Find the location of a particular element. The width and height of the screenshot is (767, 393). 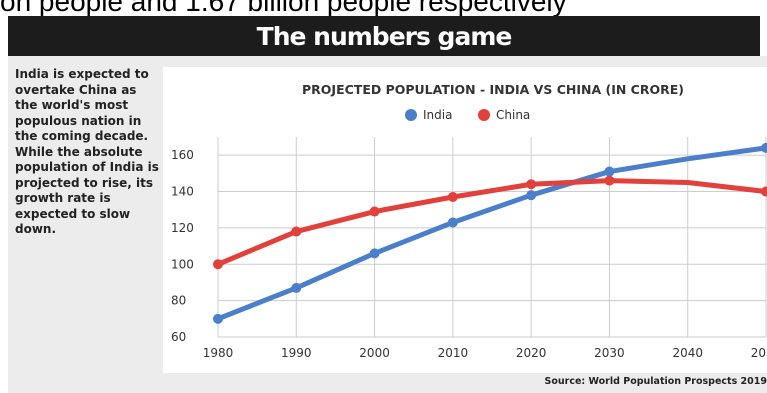

x-tick-label: 1990 is located at coordinates (296, 353).